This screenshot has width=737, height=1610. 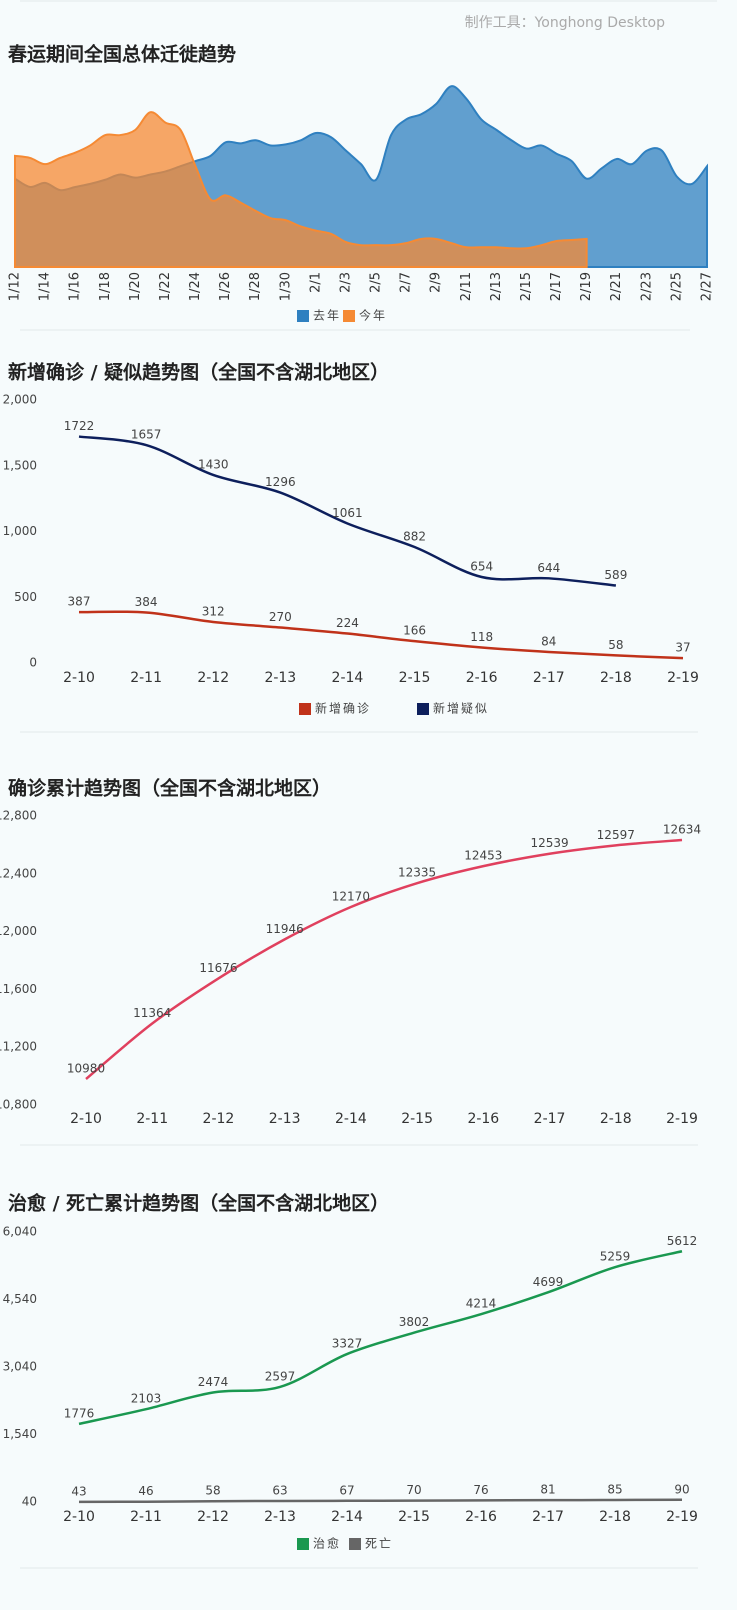 I want to click on data-label: 1430, so click(x=213, y=464).